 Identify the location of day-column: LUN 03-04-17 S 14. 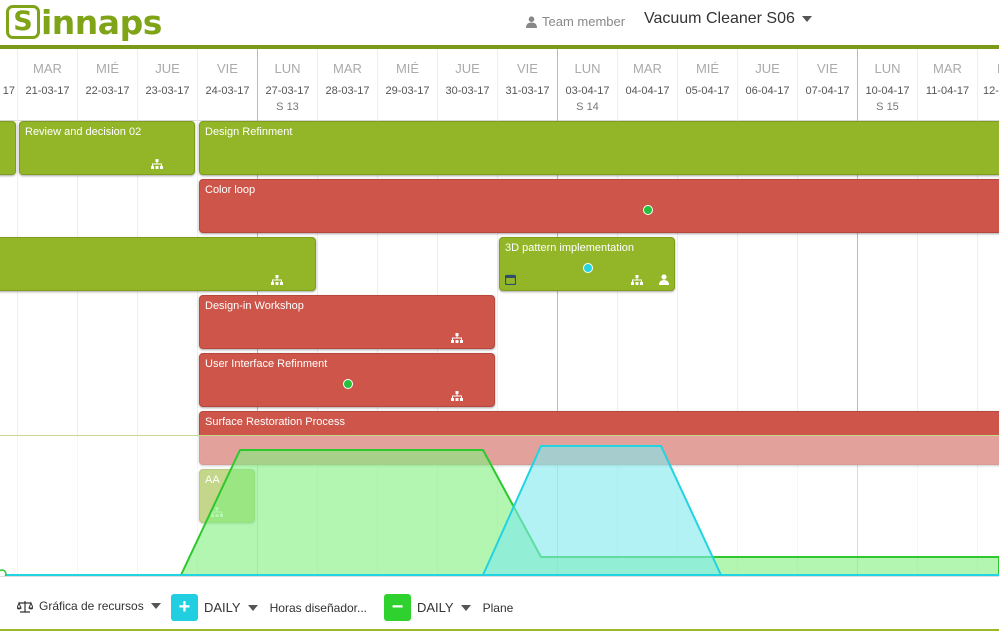
(587, 84).